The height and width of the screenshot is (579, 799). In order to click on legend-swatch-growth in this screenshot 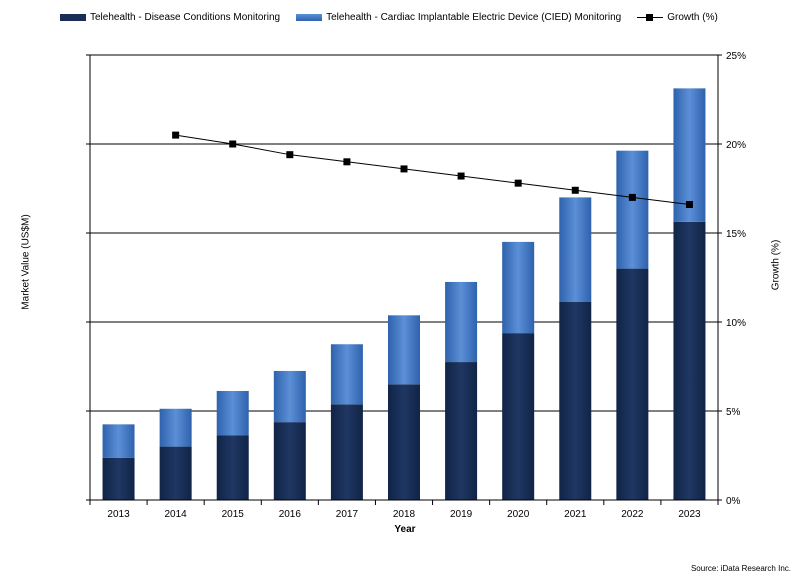, I will do `click(650, 17)`.